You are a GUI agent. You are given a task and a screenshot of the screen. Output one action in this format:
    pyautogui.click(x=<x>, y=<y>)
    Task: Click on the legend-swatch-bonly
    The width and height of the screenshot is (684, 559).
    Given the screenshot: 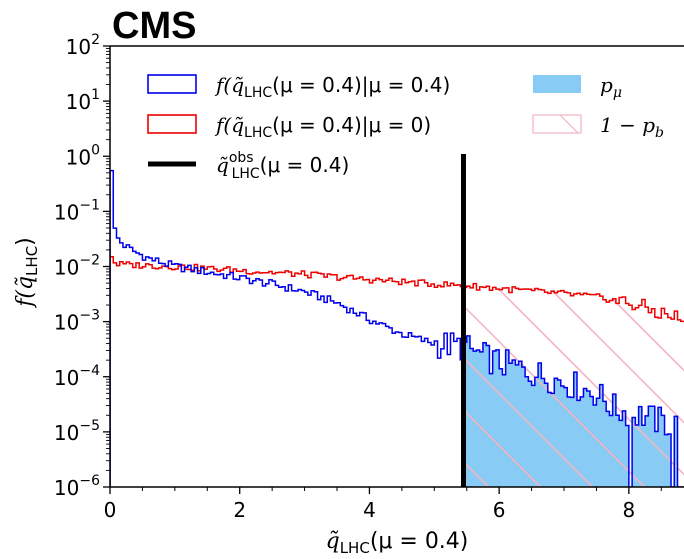 What is the action you would take?
    pyautogui.click(x=172, y=124)
    